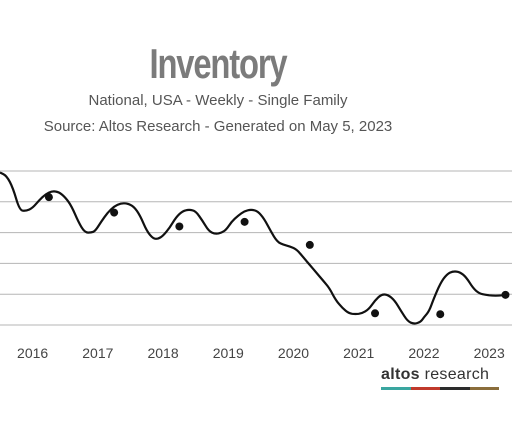 Image resolution: width=530 pixels, height=442 pixels. I want to click on altos-research-logo: altos research, so click(441, 378).